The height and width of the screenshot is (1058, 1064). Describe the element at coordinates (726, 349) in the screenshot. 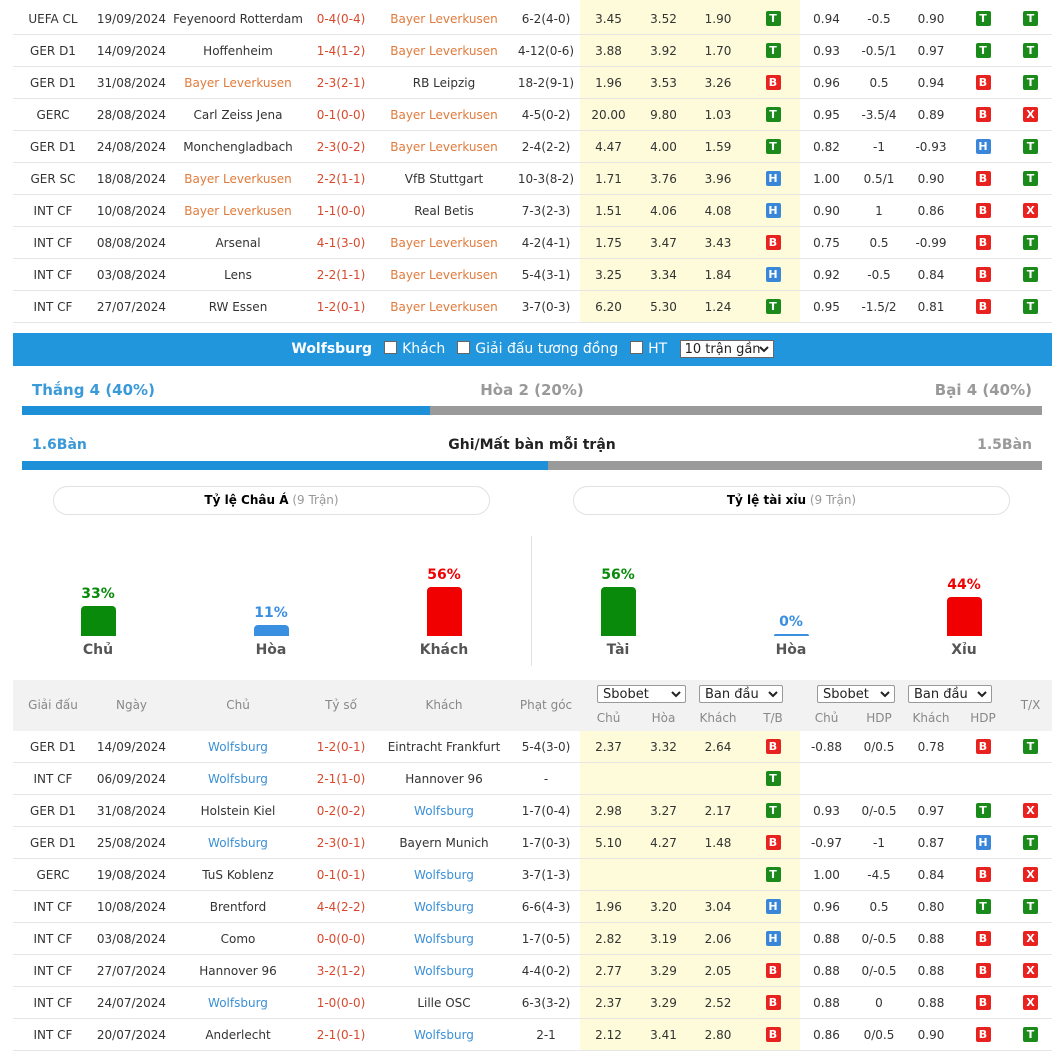

I see `select: 10 trận gần` at that location.